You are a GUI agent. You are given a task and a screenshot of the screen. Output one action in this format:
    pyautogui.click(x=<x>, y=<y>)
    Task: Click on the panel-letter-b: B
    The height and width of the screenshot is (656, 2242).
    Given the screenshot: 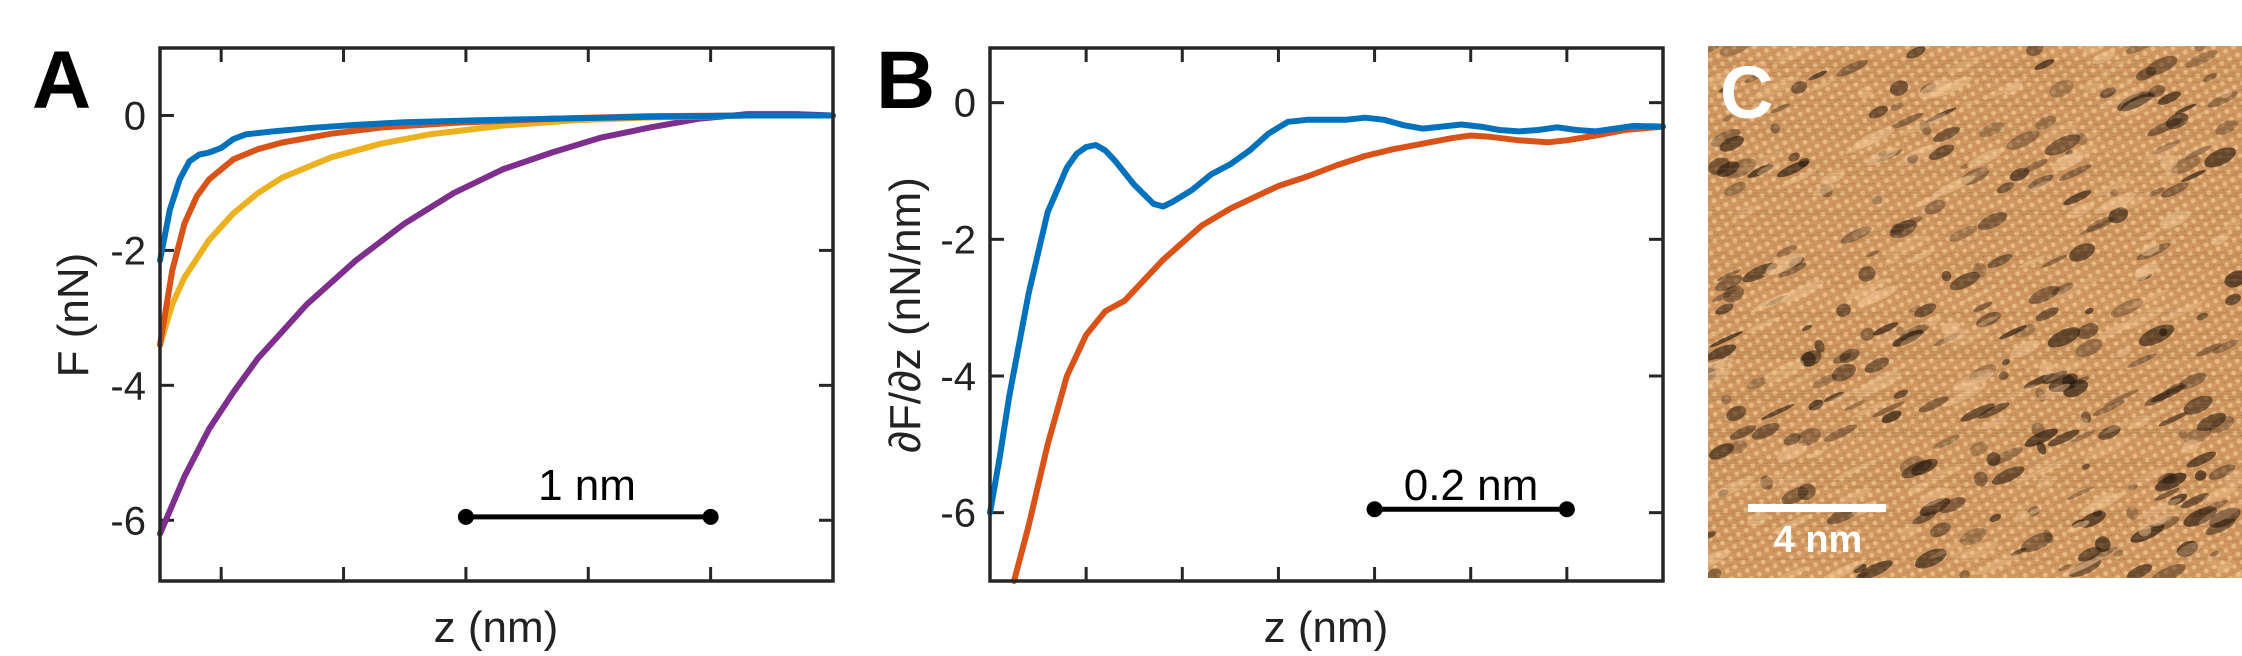 What is the action you would take?
    pyautogui.click(x=905, y=80)
    